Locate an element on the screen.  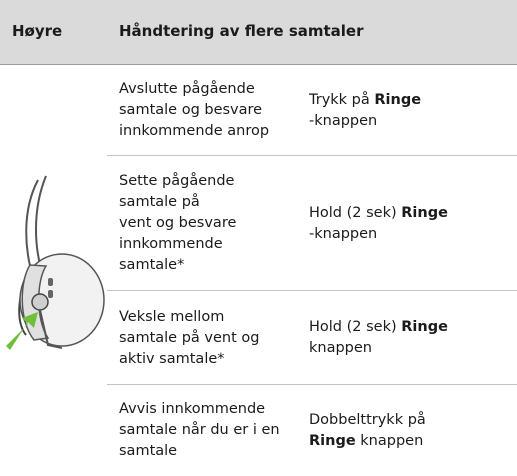
cell-line: knappen is located at coordinates (378, 348).